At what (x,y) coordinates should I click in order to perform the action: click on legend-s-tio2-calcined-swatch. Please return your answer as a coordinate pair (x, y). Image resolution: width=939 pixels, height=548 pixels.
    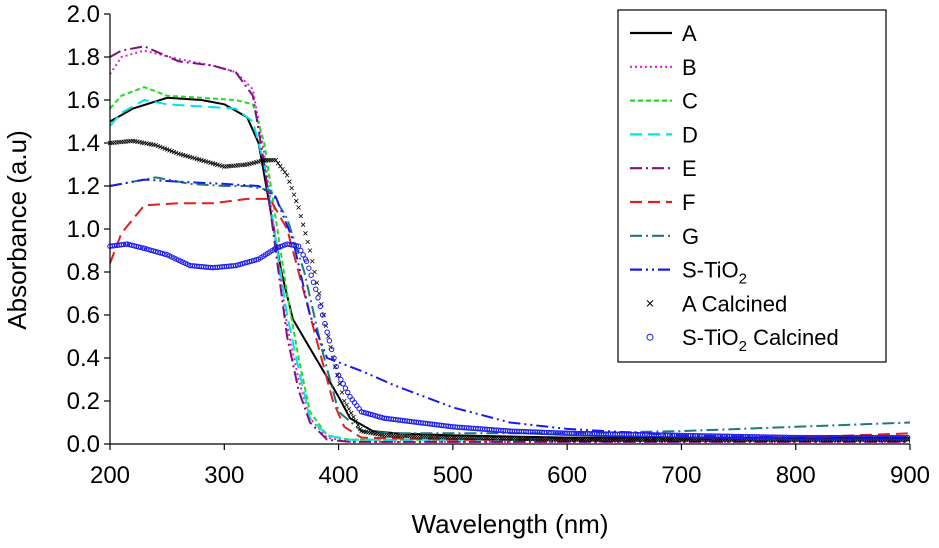
    Looking at the image, I should click on (650, 337).